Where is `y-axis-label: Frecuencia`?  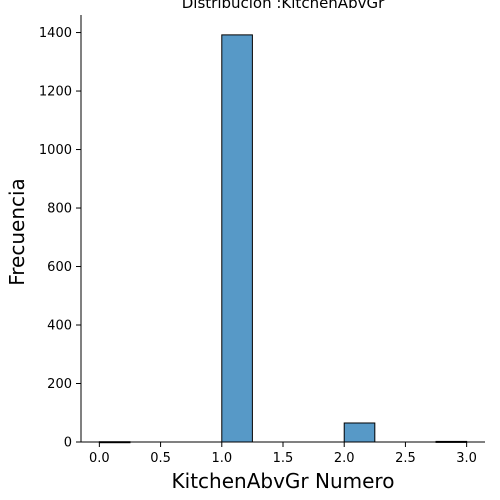 y-axis-label: Frecuencia is located at coordinates (17, 232).